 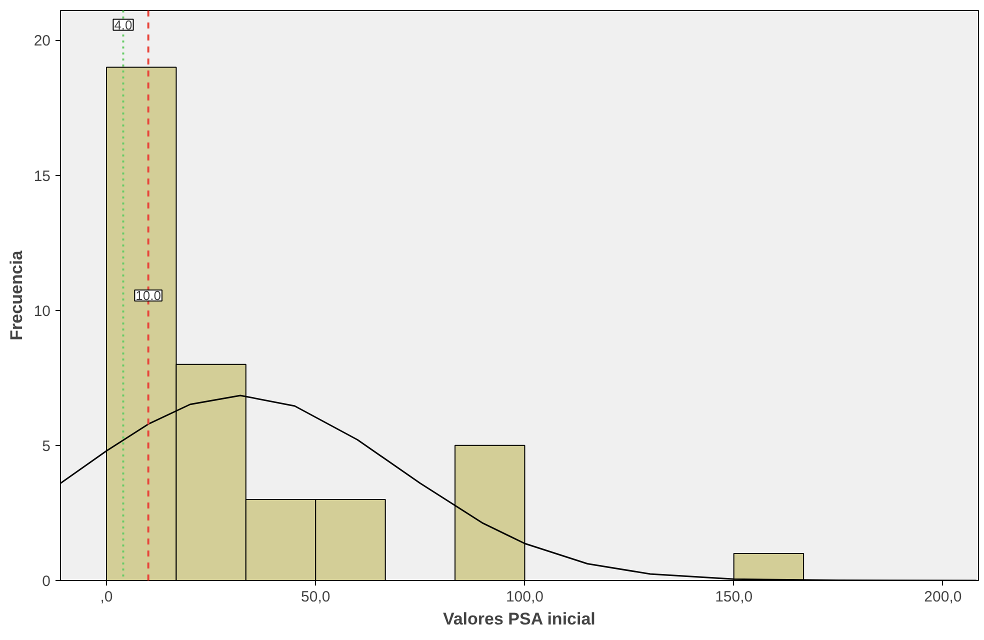 What do you see at coordinates (943, 597) in the screenshot?
I see `x-tick-label: 200,0` at bounding box center [943, 597].